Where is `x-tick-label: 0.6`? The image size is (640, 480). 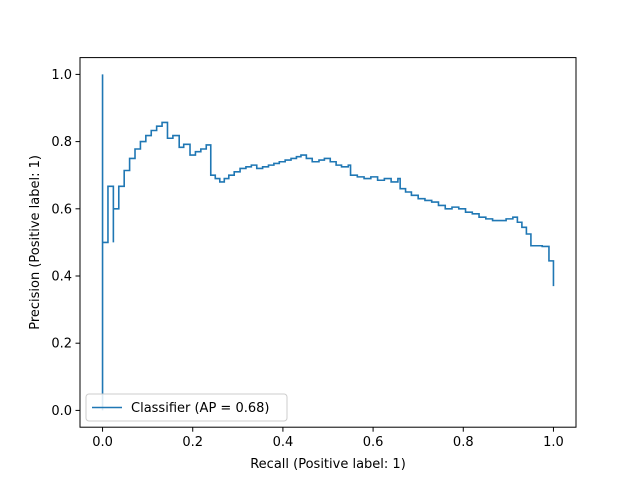 x-tick-label: 0.6 is located at coordinates (373, 442).